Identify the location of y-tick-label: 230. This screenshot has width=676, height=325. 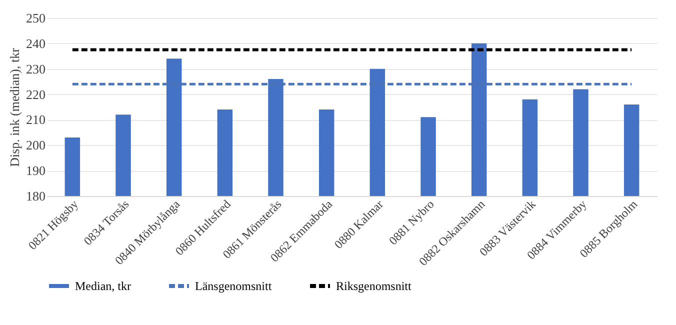
(36, 68).